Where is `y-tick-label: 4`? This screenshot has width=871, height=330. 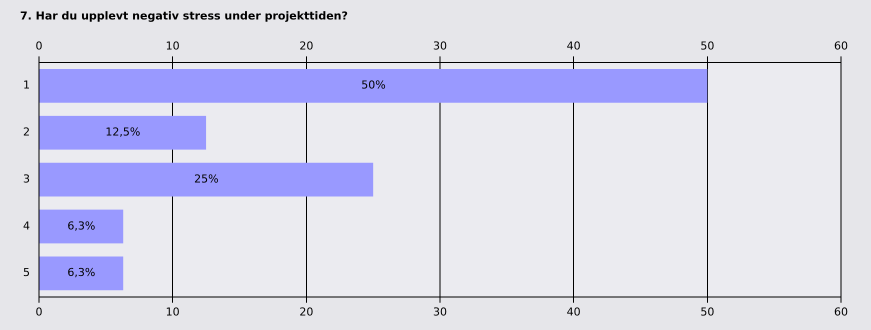
y-tick-label: 4 is located at coordinates (26, 225).